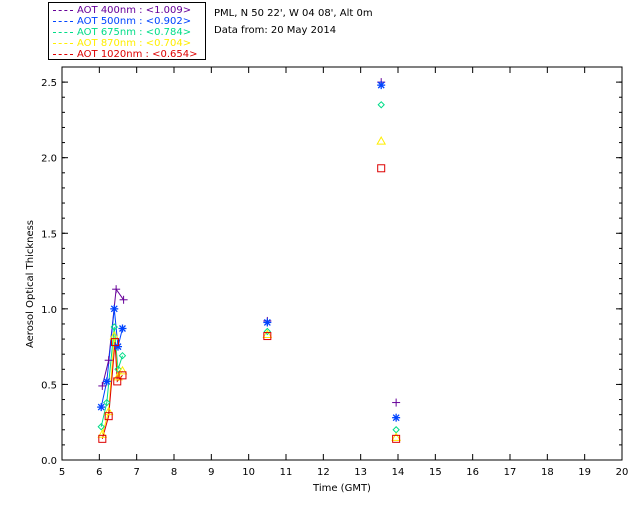 The width and height of the screenshot is (640, 512). What do you see at coordinates (134, 21) in the screenshot?
I see `legend-label-500nm: AOT 500nm : <0.902>` at bounding box center [134, 21].